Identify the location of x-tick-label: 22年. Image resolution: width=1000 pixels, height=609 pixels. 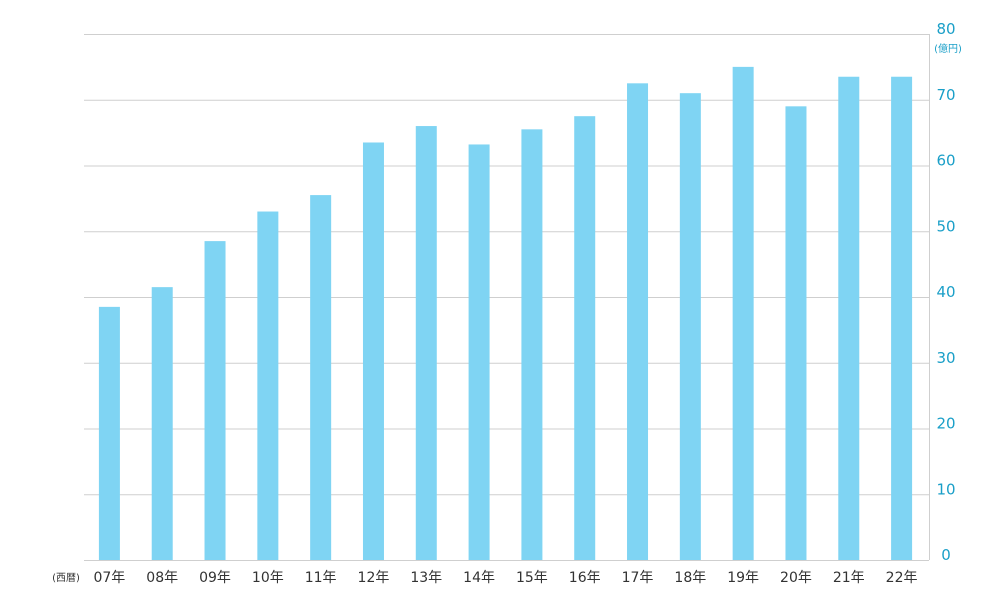
(902, 578).